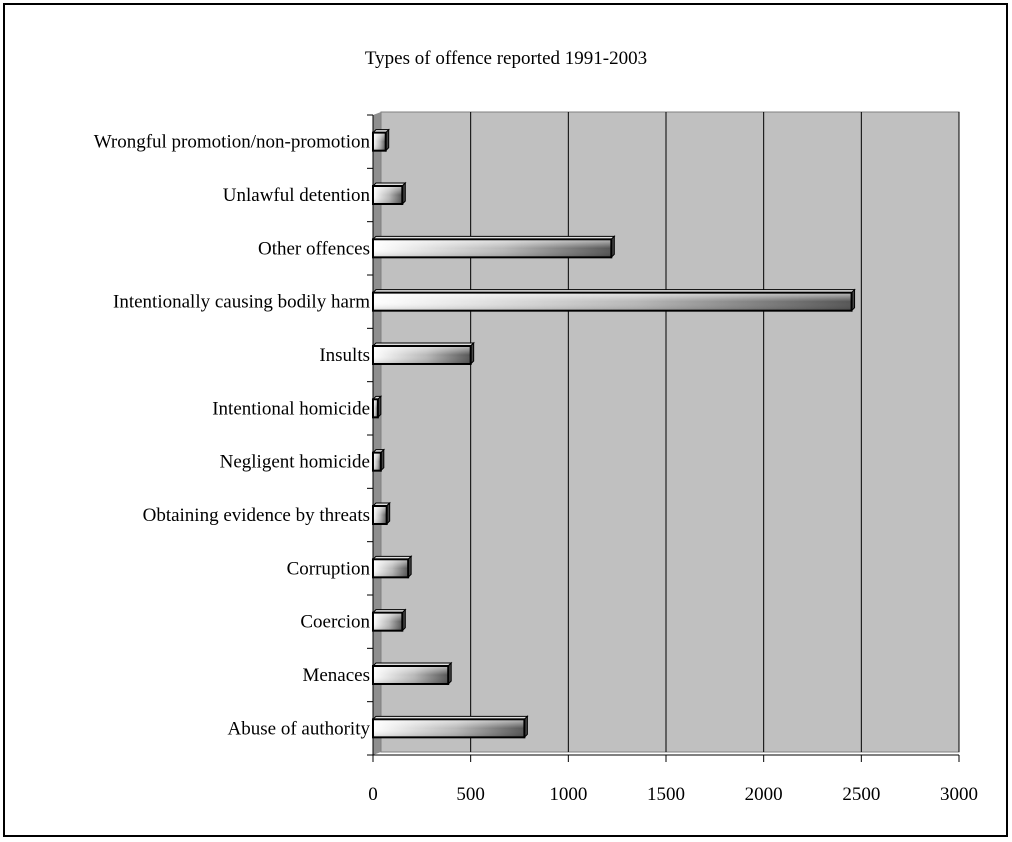 The width and height of the screenshot is (1012, 842). I want to click on category-label: Other offences, so click(314, 248).